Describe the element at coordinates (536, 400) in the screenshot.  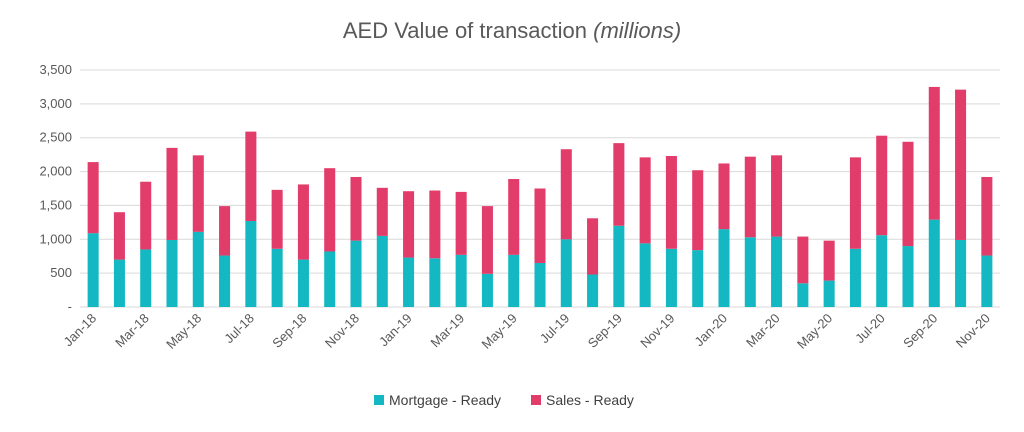
I see `legend-swatch-sales-ready` at that location.